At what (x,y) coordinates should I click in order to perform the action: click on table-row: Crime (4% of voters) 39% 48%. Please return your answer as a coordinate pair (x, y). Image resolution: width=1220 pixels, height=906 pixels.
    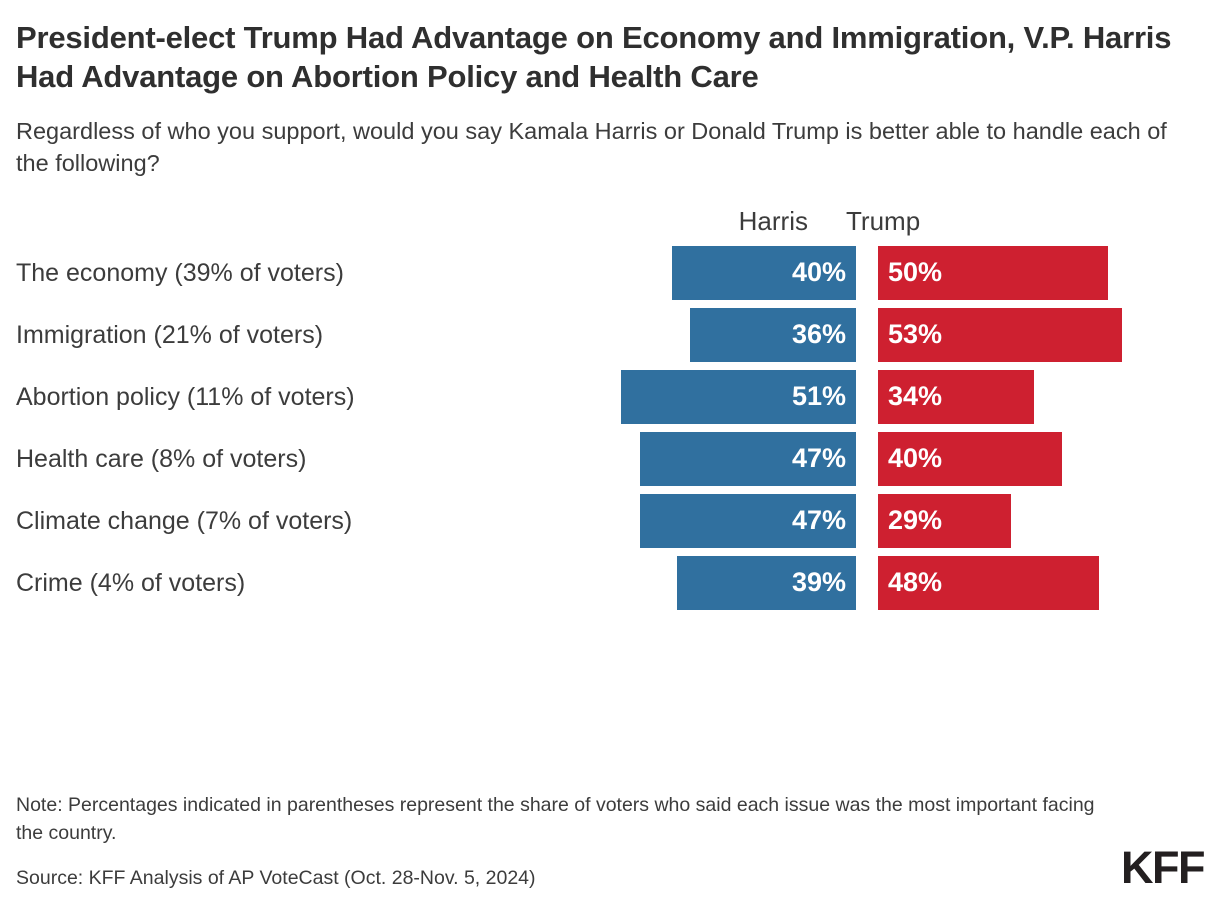
    Looking at the image, I should click on (610, 586).